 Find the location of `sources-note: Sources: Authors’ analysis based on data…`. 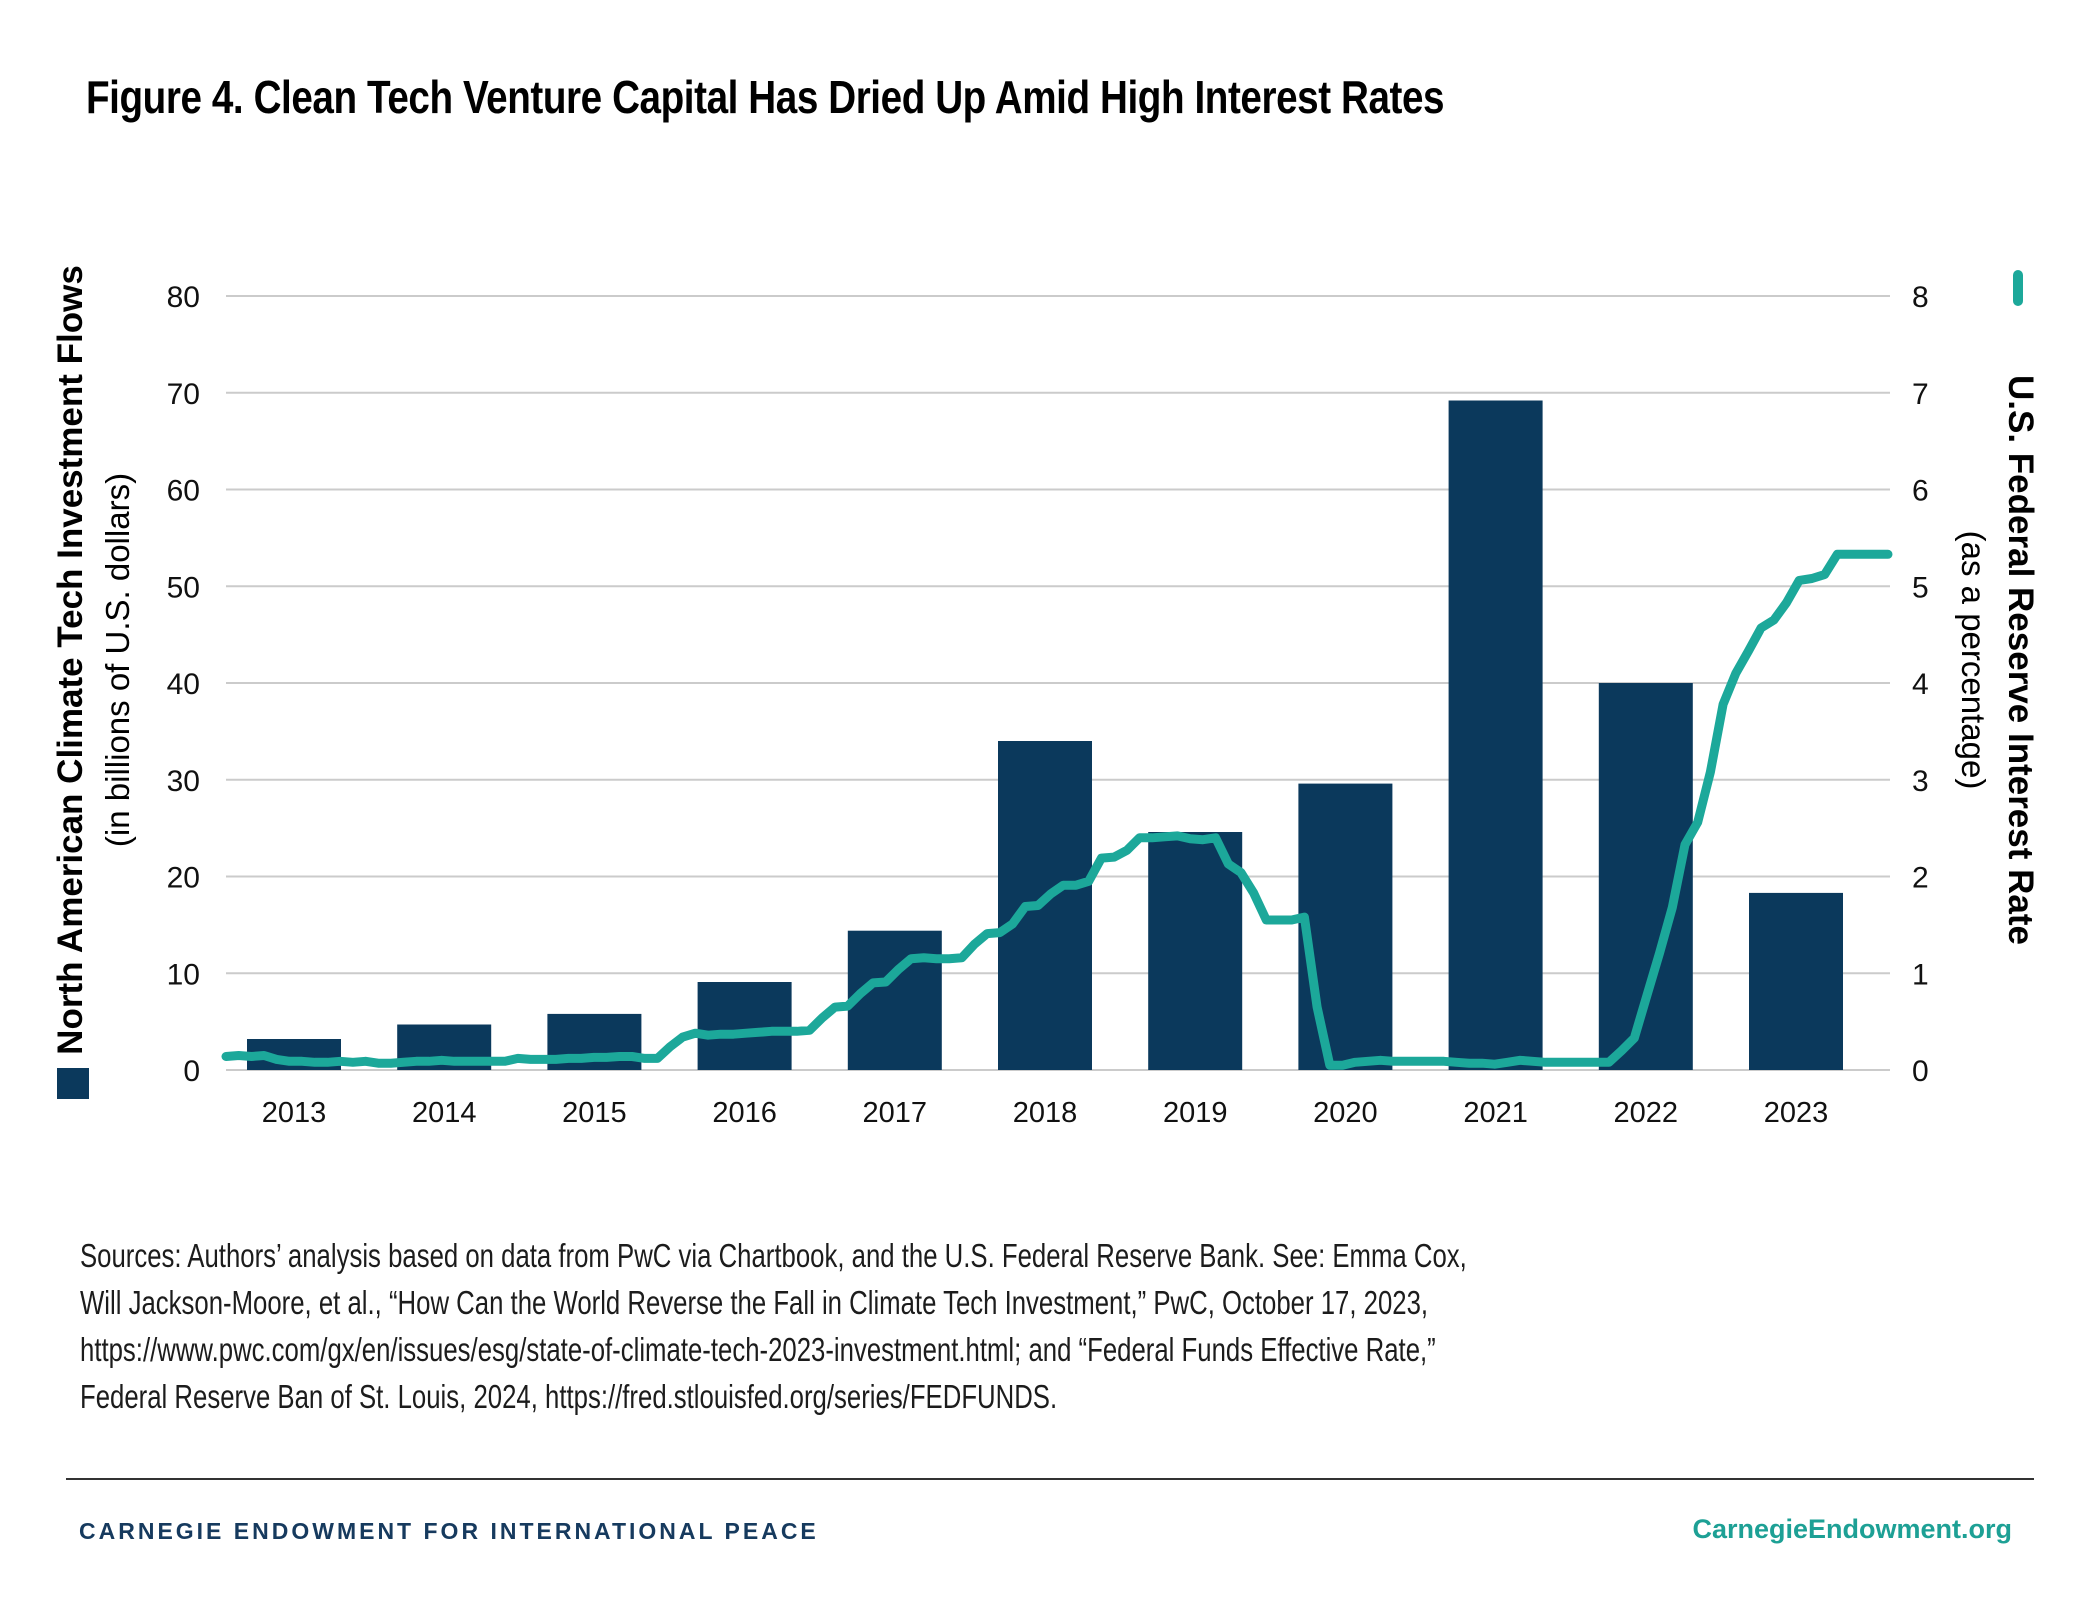

sources-note: Sources: Authors’ analysis based on data… is located at coordinates (773, 1326).